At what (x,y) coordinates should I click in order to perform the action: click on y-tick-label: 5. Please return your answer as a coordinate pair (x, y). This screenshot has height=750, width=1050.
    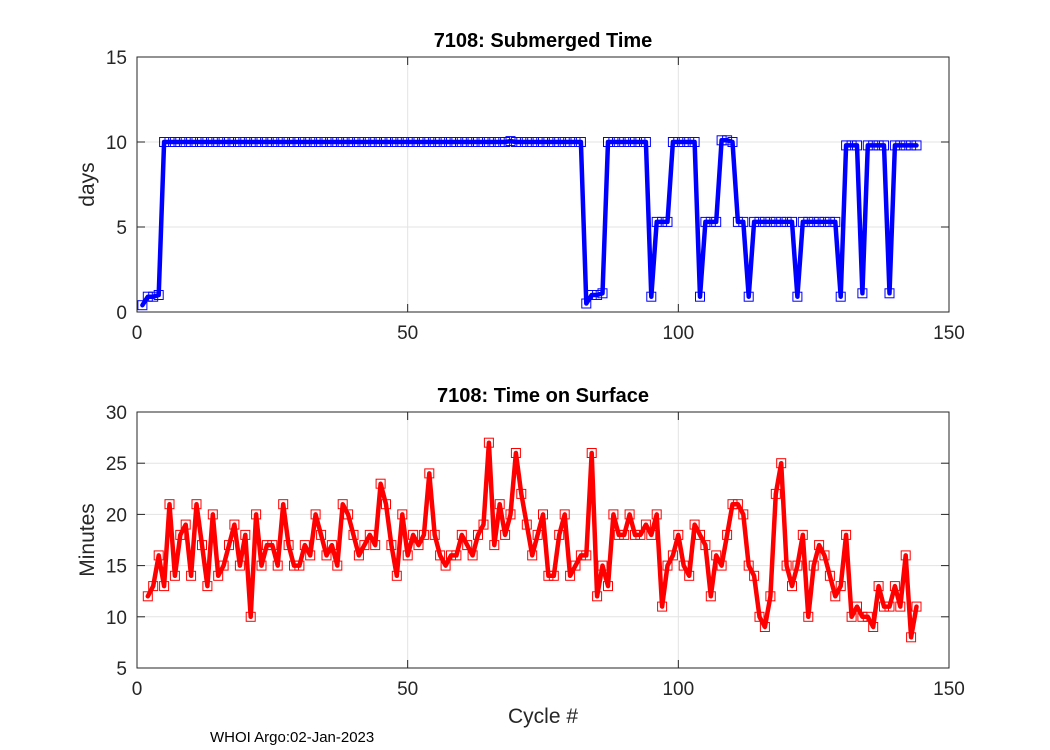
    Looking at the image, I should click on (121, 669).